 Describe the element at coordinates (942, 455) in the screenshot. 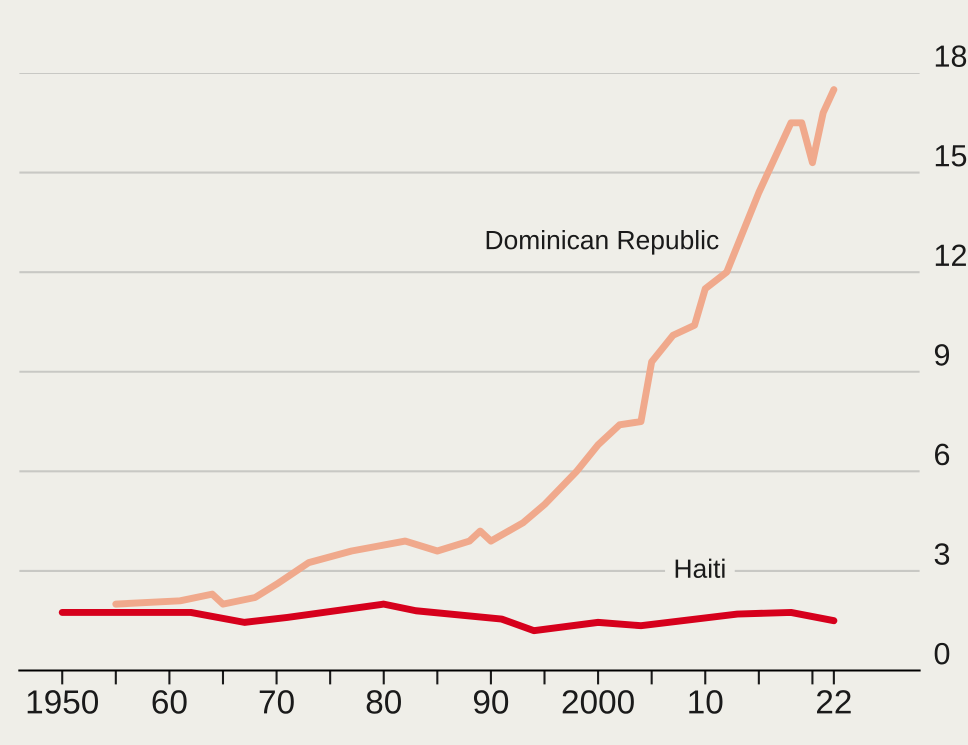

I see `y-tick-label: 6` at that location.